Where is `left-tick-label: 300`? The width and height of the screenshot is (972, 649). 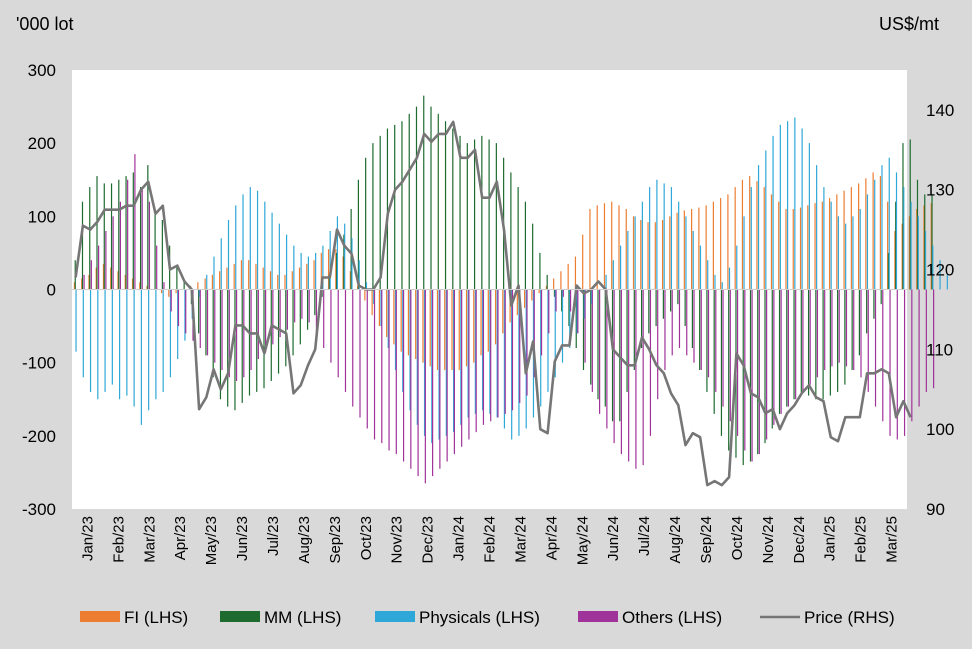 left-tick-label: 300 is located at coordinates (42, 70).